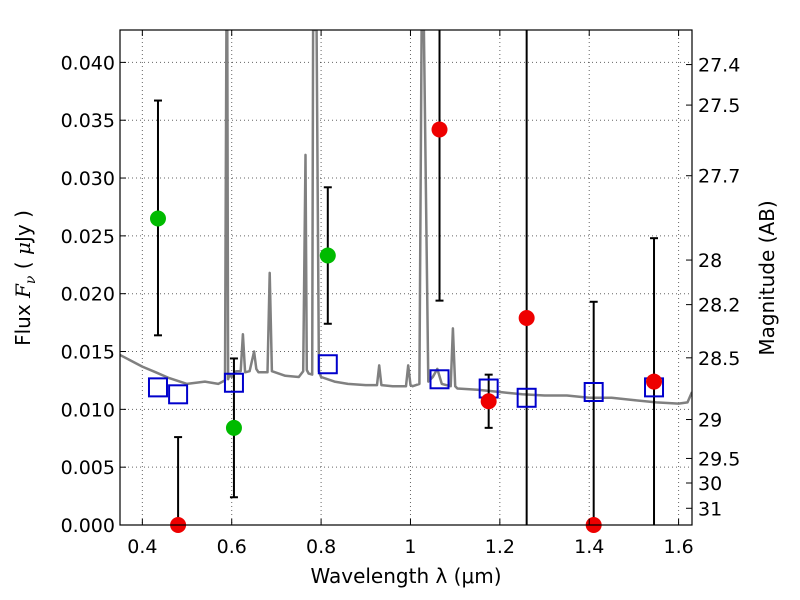 This screenshot has width=800, height=600. I want to click on y-tick-label: 0.035, so click(88, 121).